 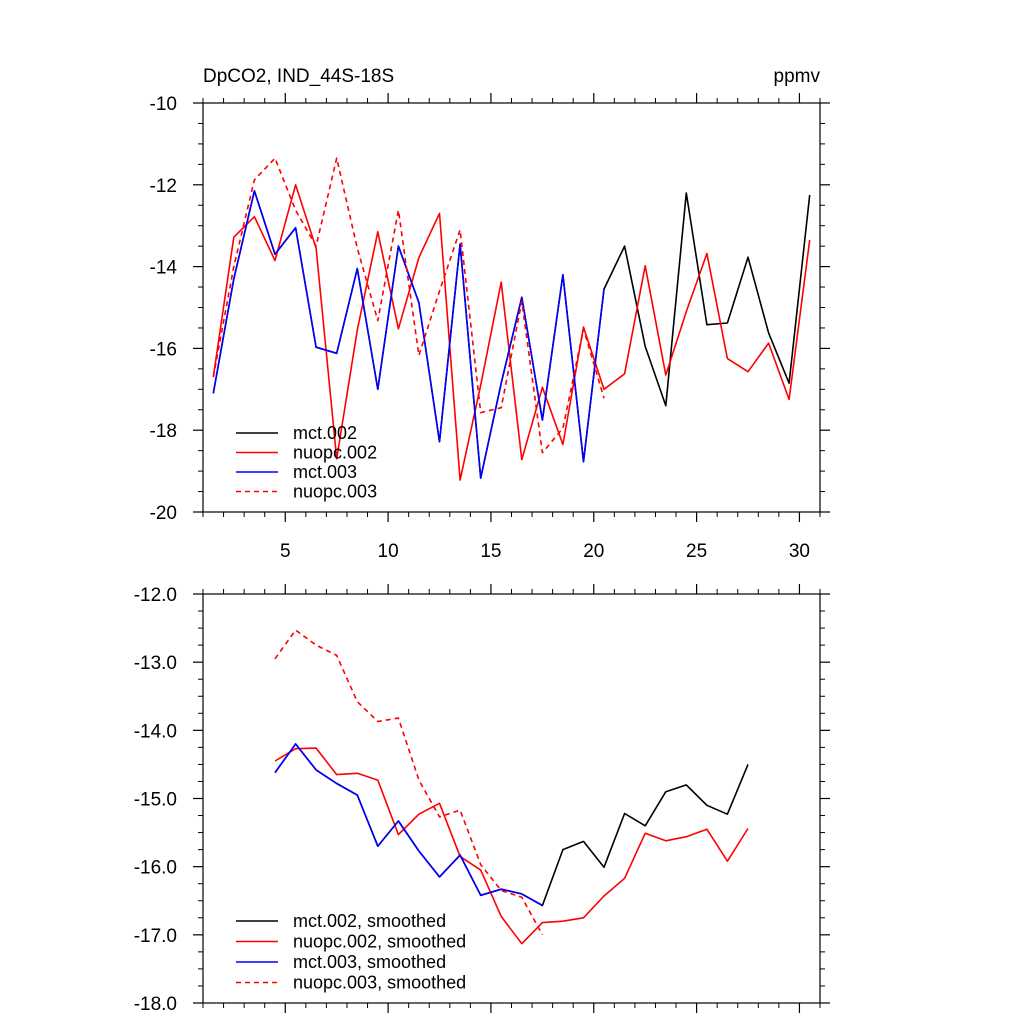 I want to click on bottom-y-tick-label: -15.0, so click(x=155, y=800).